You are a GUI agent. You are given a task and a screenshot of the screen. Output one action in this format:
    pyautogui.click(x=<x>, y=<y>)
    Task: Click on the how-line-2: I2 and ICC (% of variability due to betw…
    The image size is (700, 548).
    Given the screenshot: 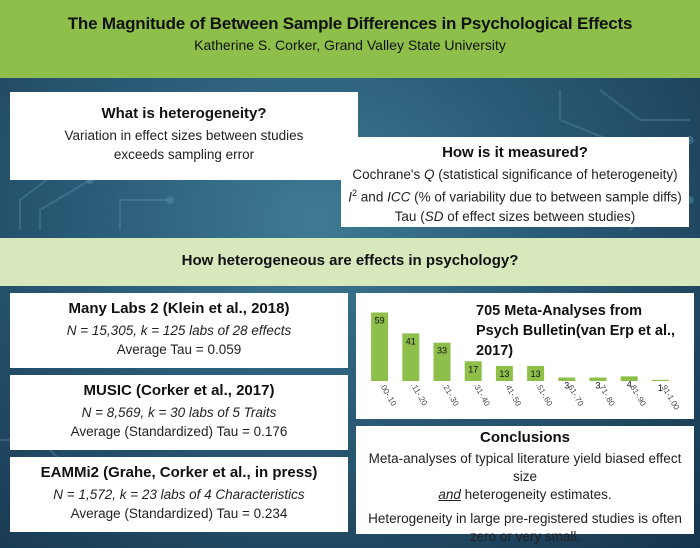 What is the action you would take?
    pyautogui.click(x=515, y=196)
    